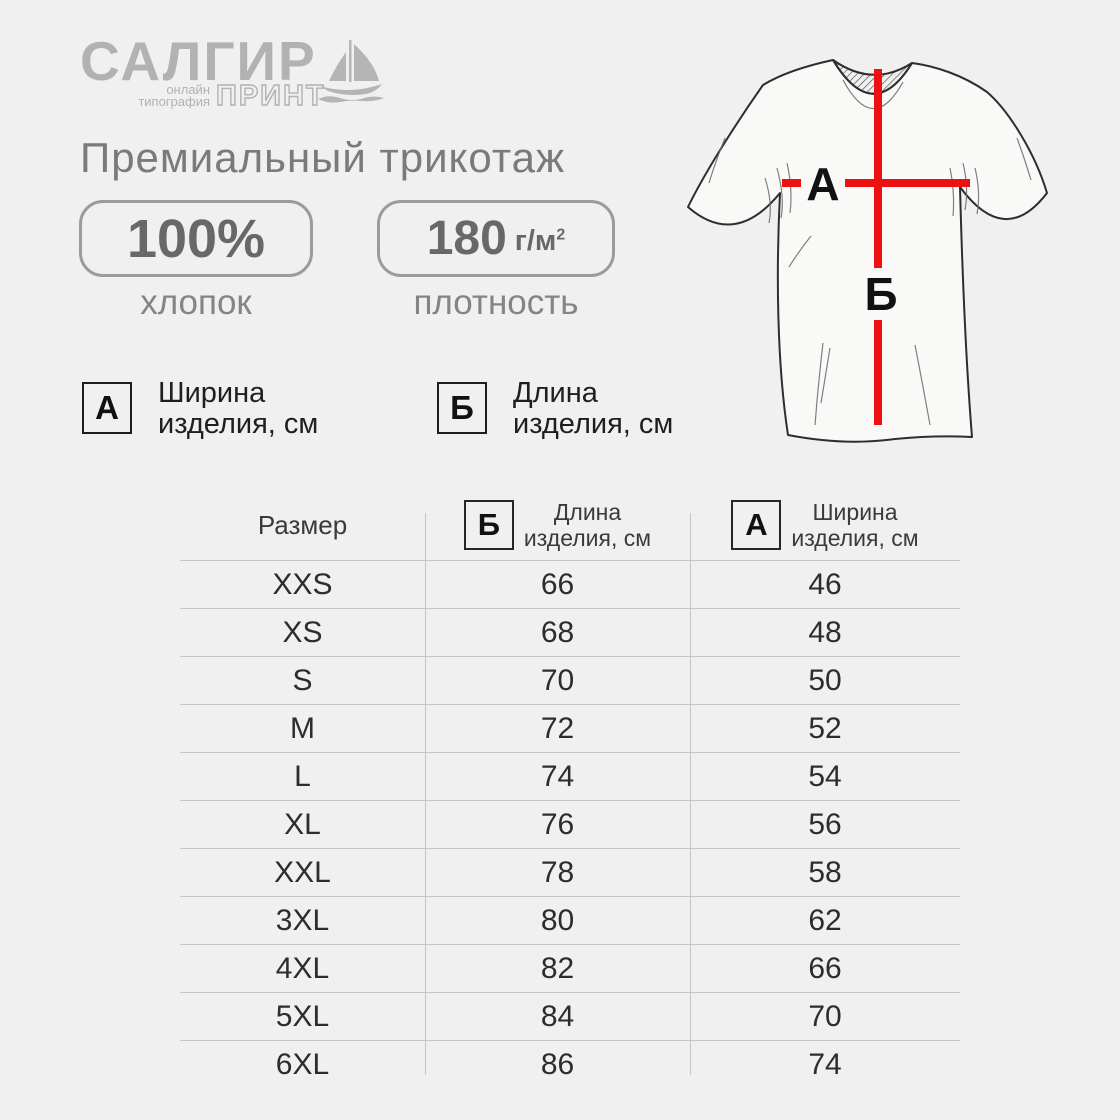  I want to click on column-header-width: А Ширина изделия, см, so click(825, 525).